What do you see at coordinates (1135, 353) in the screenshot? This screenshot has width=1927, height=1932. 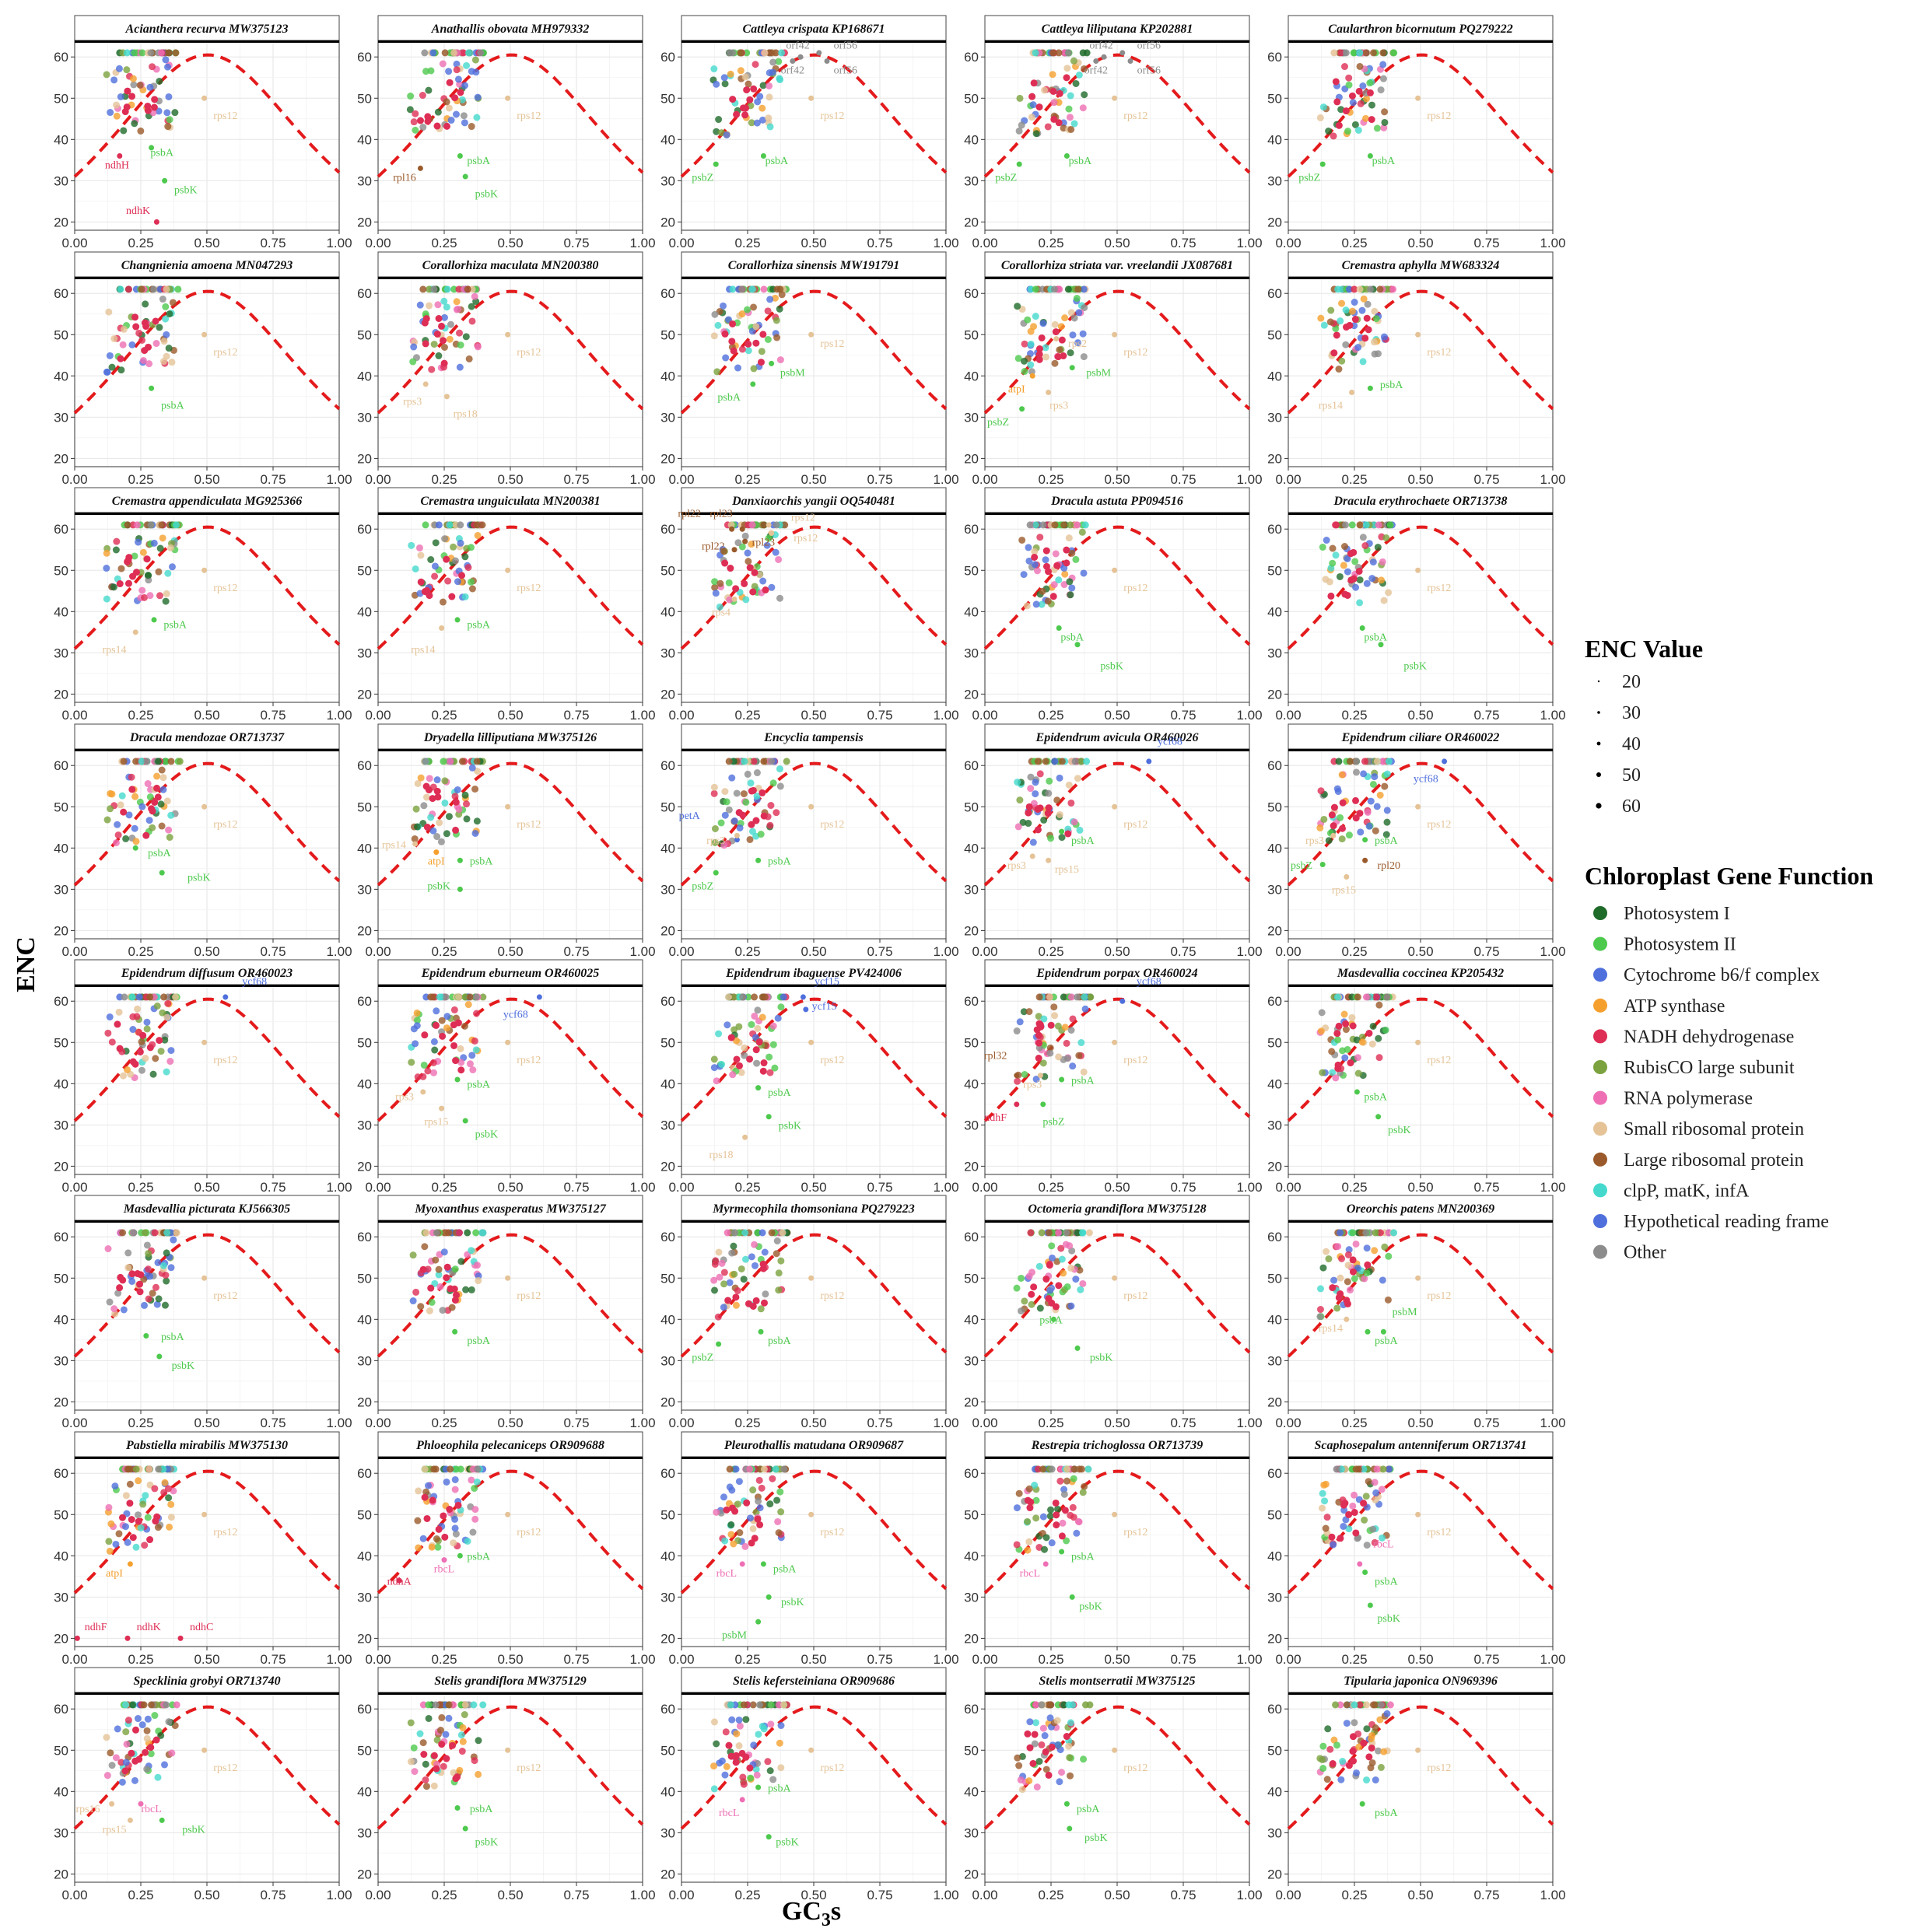 I see `gene-label: rps12` at bounding box center [1135, 353].